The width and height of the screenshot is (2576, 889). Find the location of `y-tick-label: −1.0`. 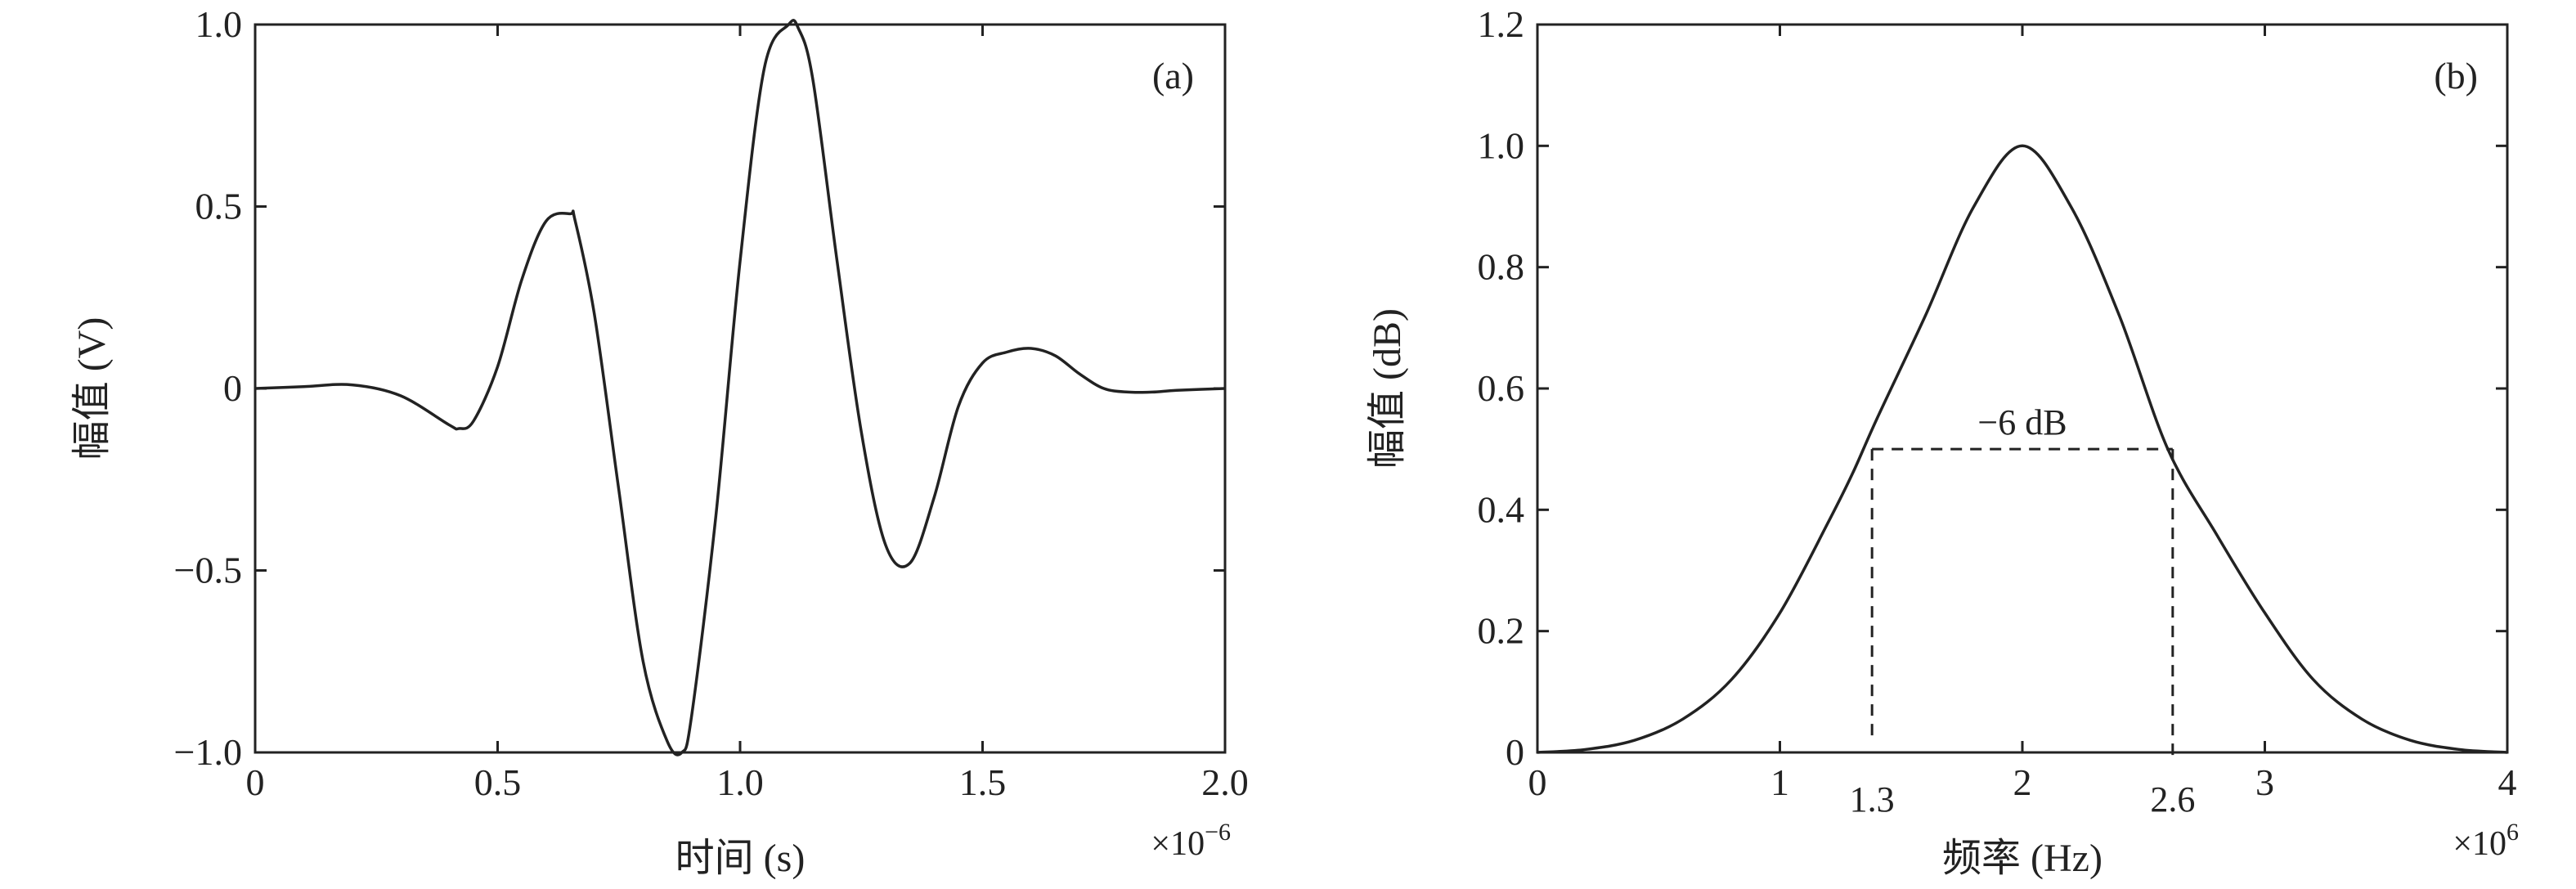

y-tick-label: −1.0 is located at coordinates (208, 752).